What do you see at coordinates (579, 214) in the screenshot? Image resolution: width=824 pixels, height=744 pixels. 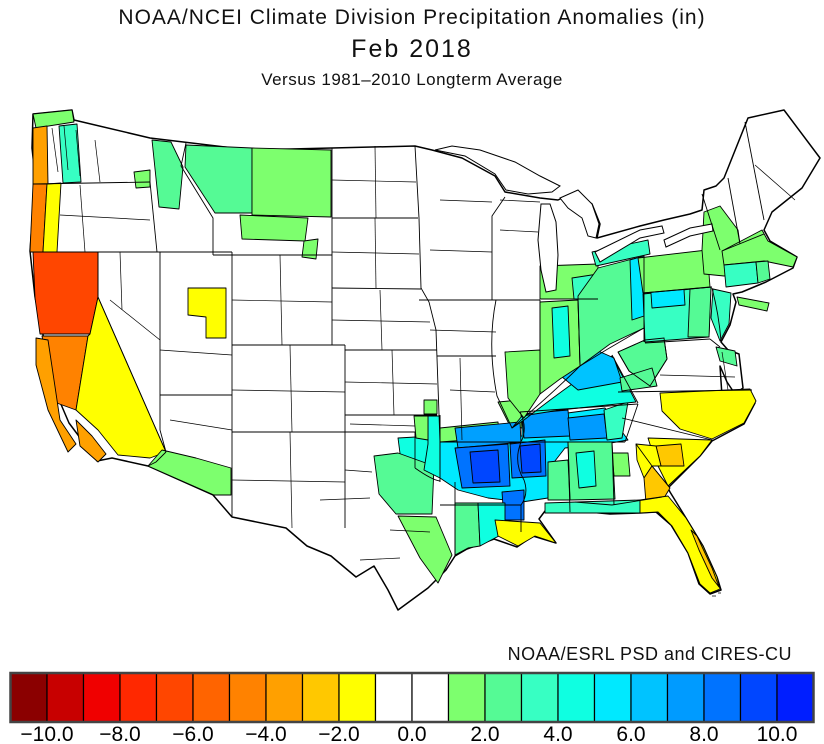 I see `lake-huron` at bounding box center [579, 214].